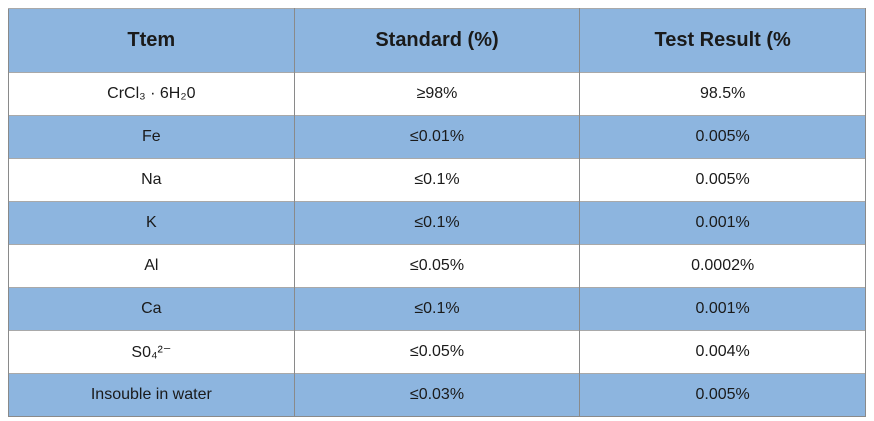  I want to click on table-cell: ≤0.01%, so click(437, 137).